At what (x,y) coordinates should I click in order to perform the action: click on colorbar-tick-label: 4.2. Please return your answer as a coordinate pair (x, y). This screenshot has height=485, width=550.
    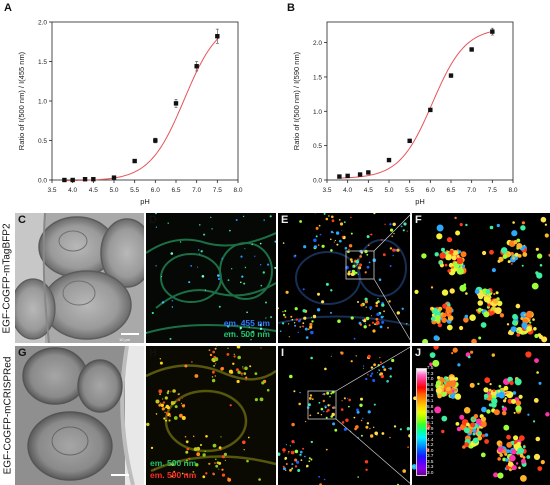
    Looking at the image, I should click on (430, 444).